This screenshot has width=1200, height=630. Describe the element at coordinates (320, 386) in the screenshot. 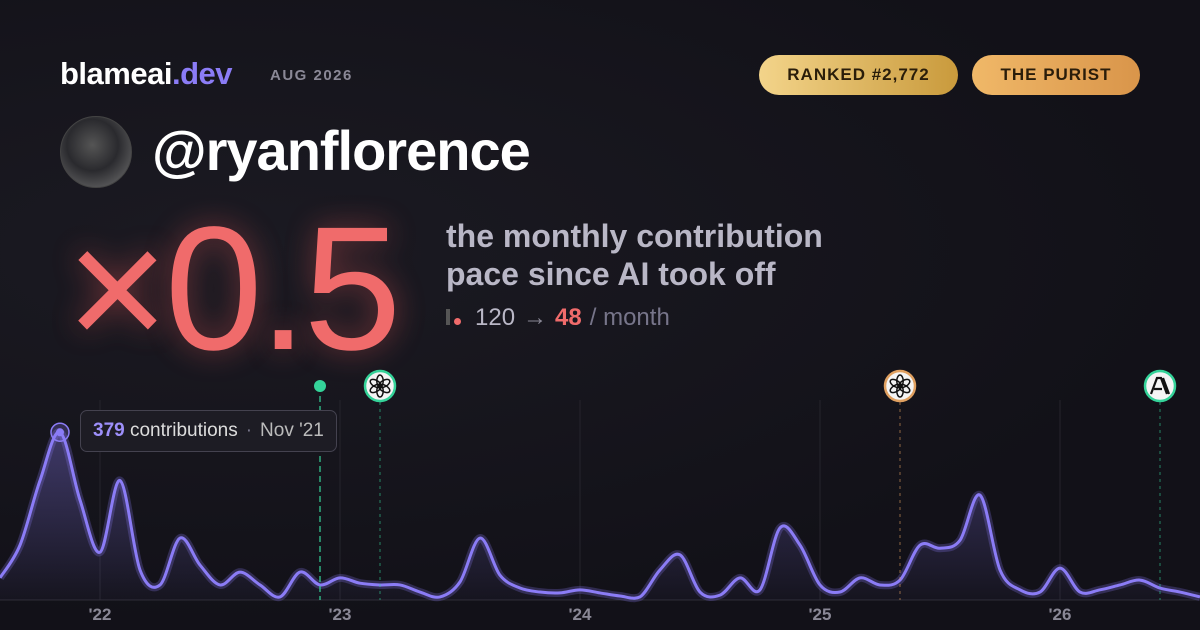

I see `event-dot` at that location.